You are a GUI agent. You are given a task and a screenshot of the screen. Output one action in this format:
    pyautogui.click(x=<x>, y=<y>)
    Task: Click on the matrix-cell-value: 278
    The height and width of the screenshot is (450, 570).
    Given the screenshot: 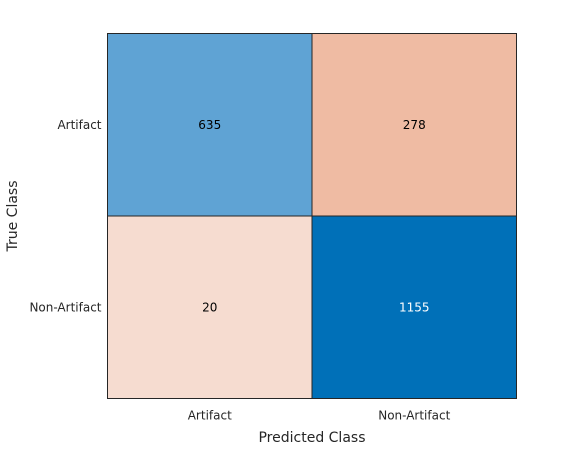 What is the action you would take?
    pyautogui.click(x=414, y=125)
    